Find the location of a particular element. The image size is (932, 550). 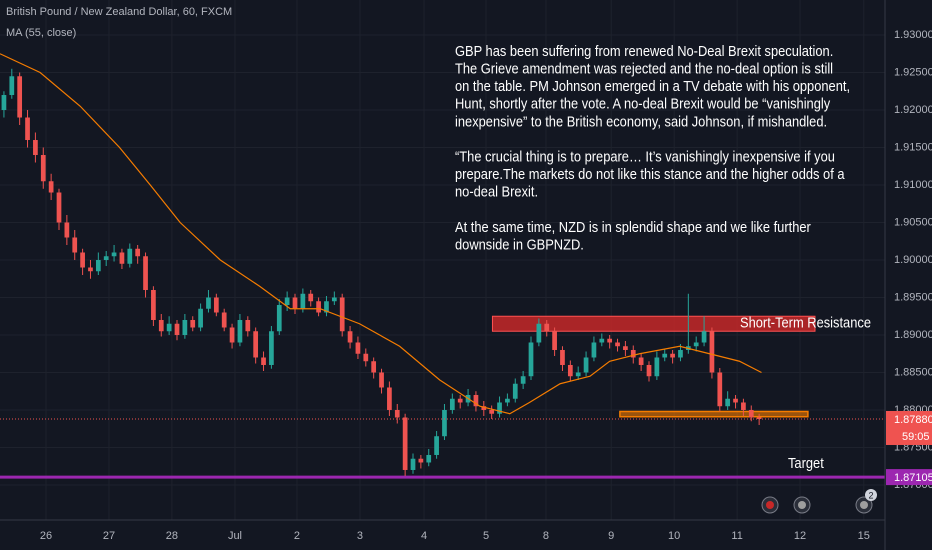

y-tick-label: 1.88500 is located at coordinates (913, 372).